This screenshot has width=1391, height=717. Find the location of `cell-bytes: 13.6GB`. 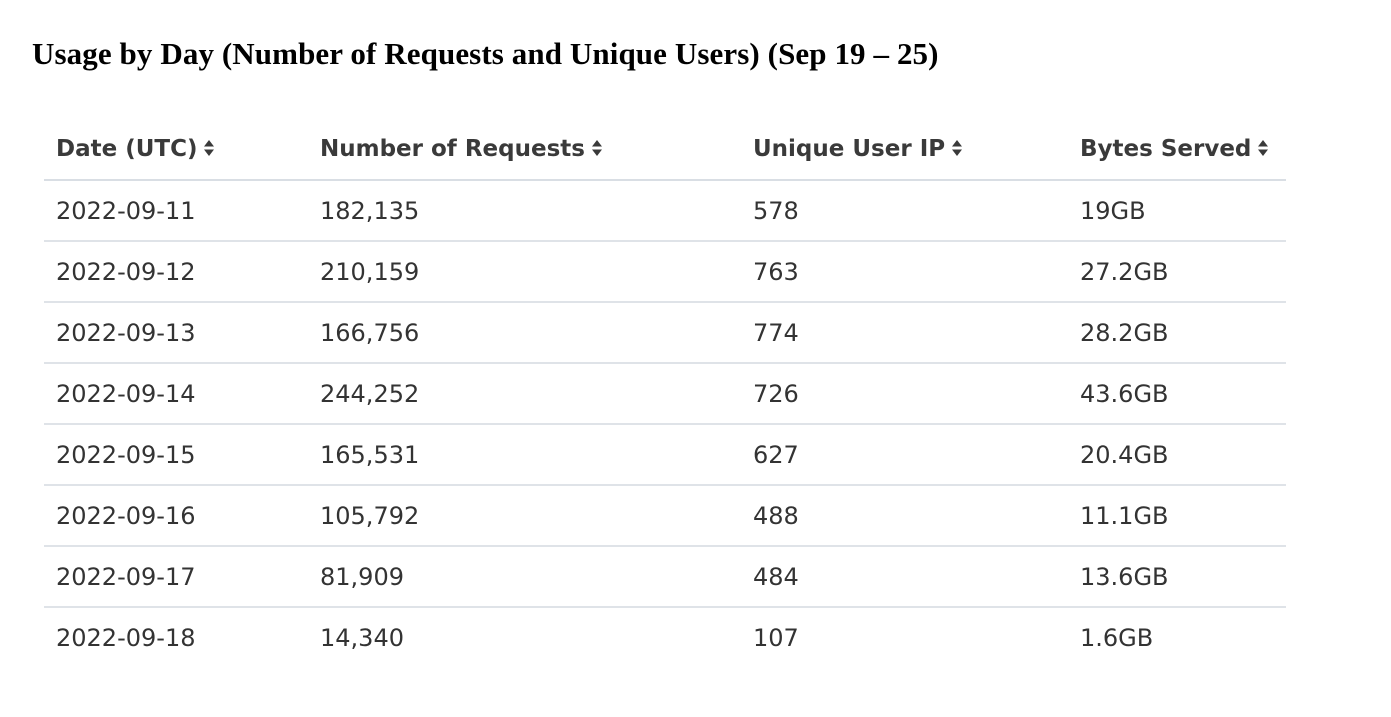

cell-bytes: 13.6GB is located at coordinates (1177, 577).